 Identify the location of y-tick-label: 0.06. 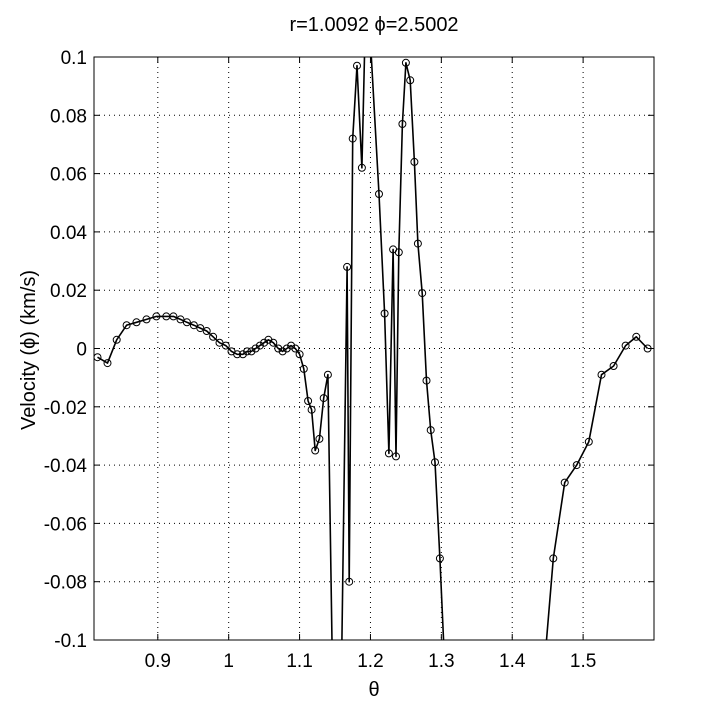
(68, 175).